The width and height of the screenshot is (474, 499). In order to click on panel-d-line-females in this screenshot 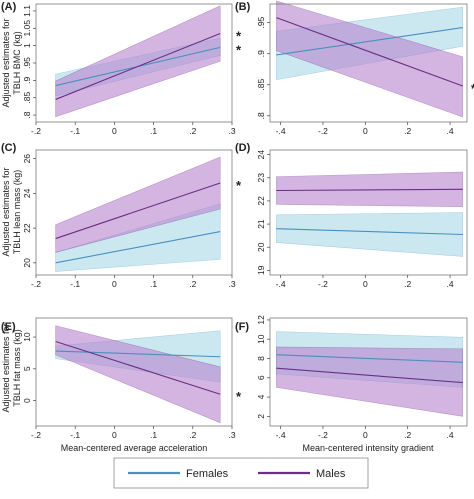, I will do `click(369, 232)`.